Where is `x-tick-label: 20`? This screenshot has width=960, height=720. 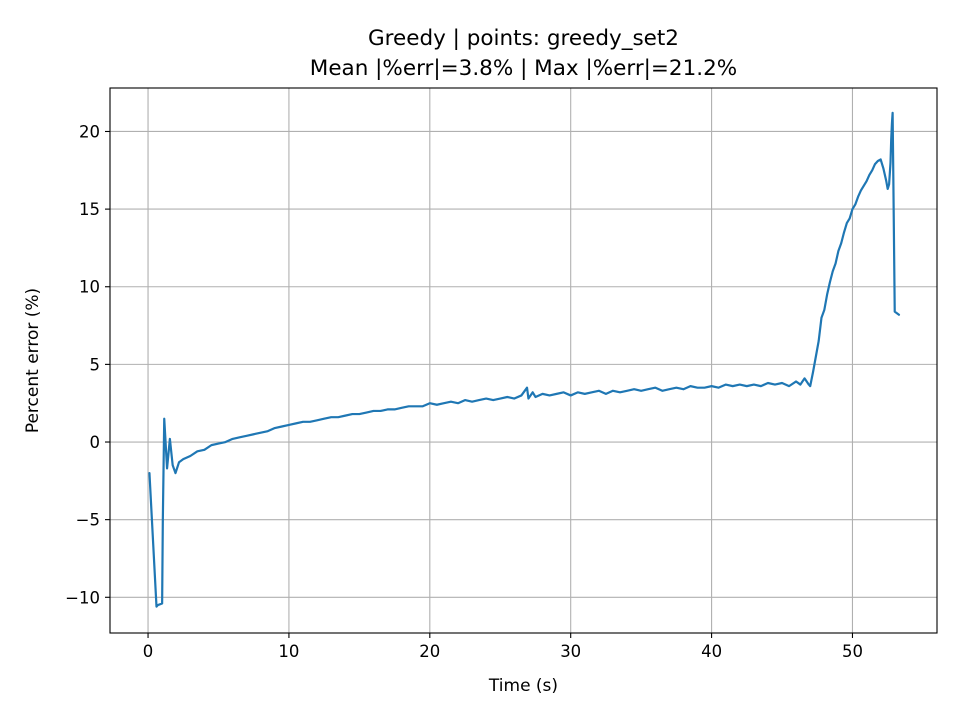
x-tick-label: 20 is located at coordinates (429, 651).